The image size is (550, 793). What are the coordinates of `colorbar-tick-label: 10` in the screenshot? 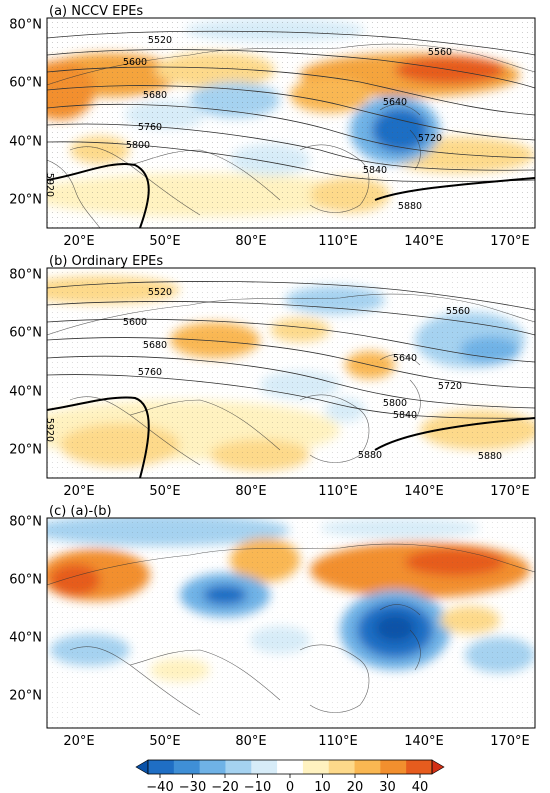 It's located at (322, 786).